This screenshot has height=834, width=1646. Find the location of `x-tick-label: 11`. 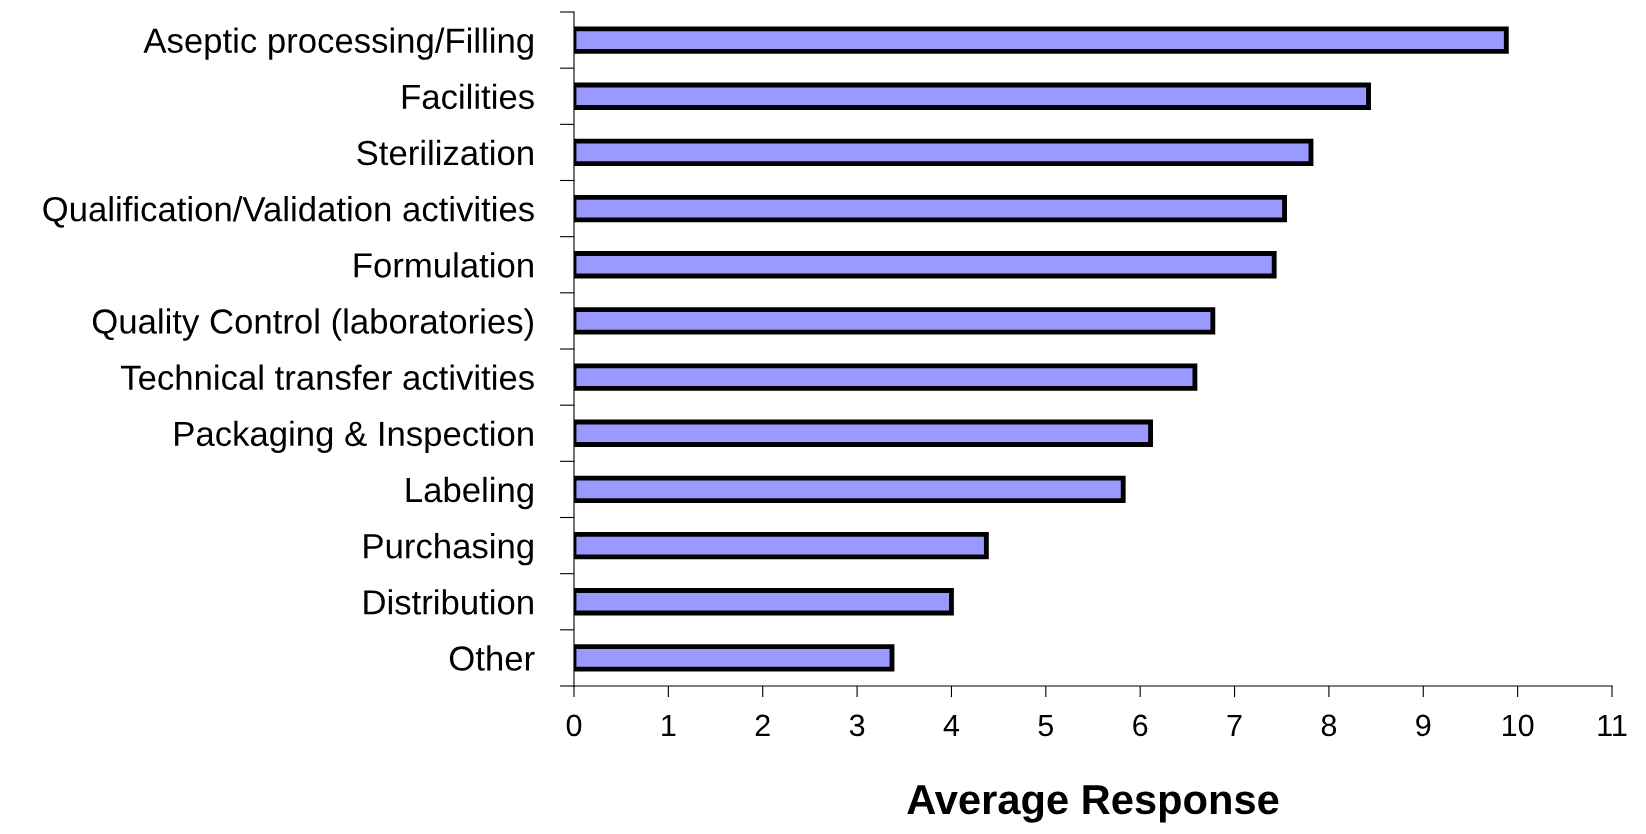

x-tick-label: 11 is located at coordinates (1612, 725).